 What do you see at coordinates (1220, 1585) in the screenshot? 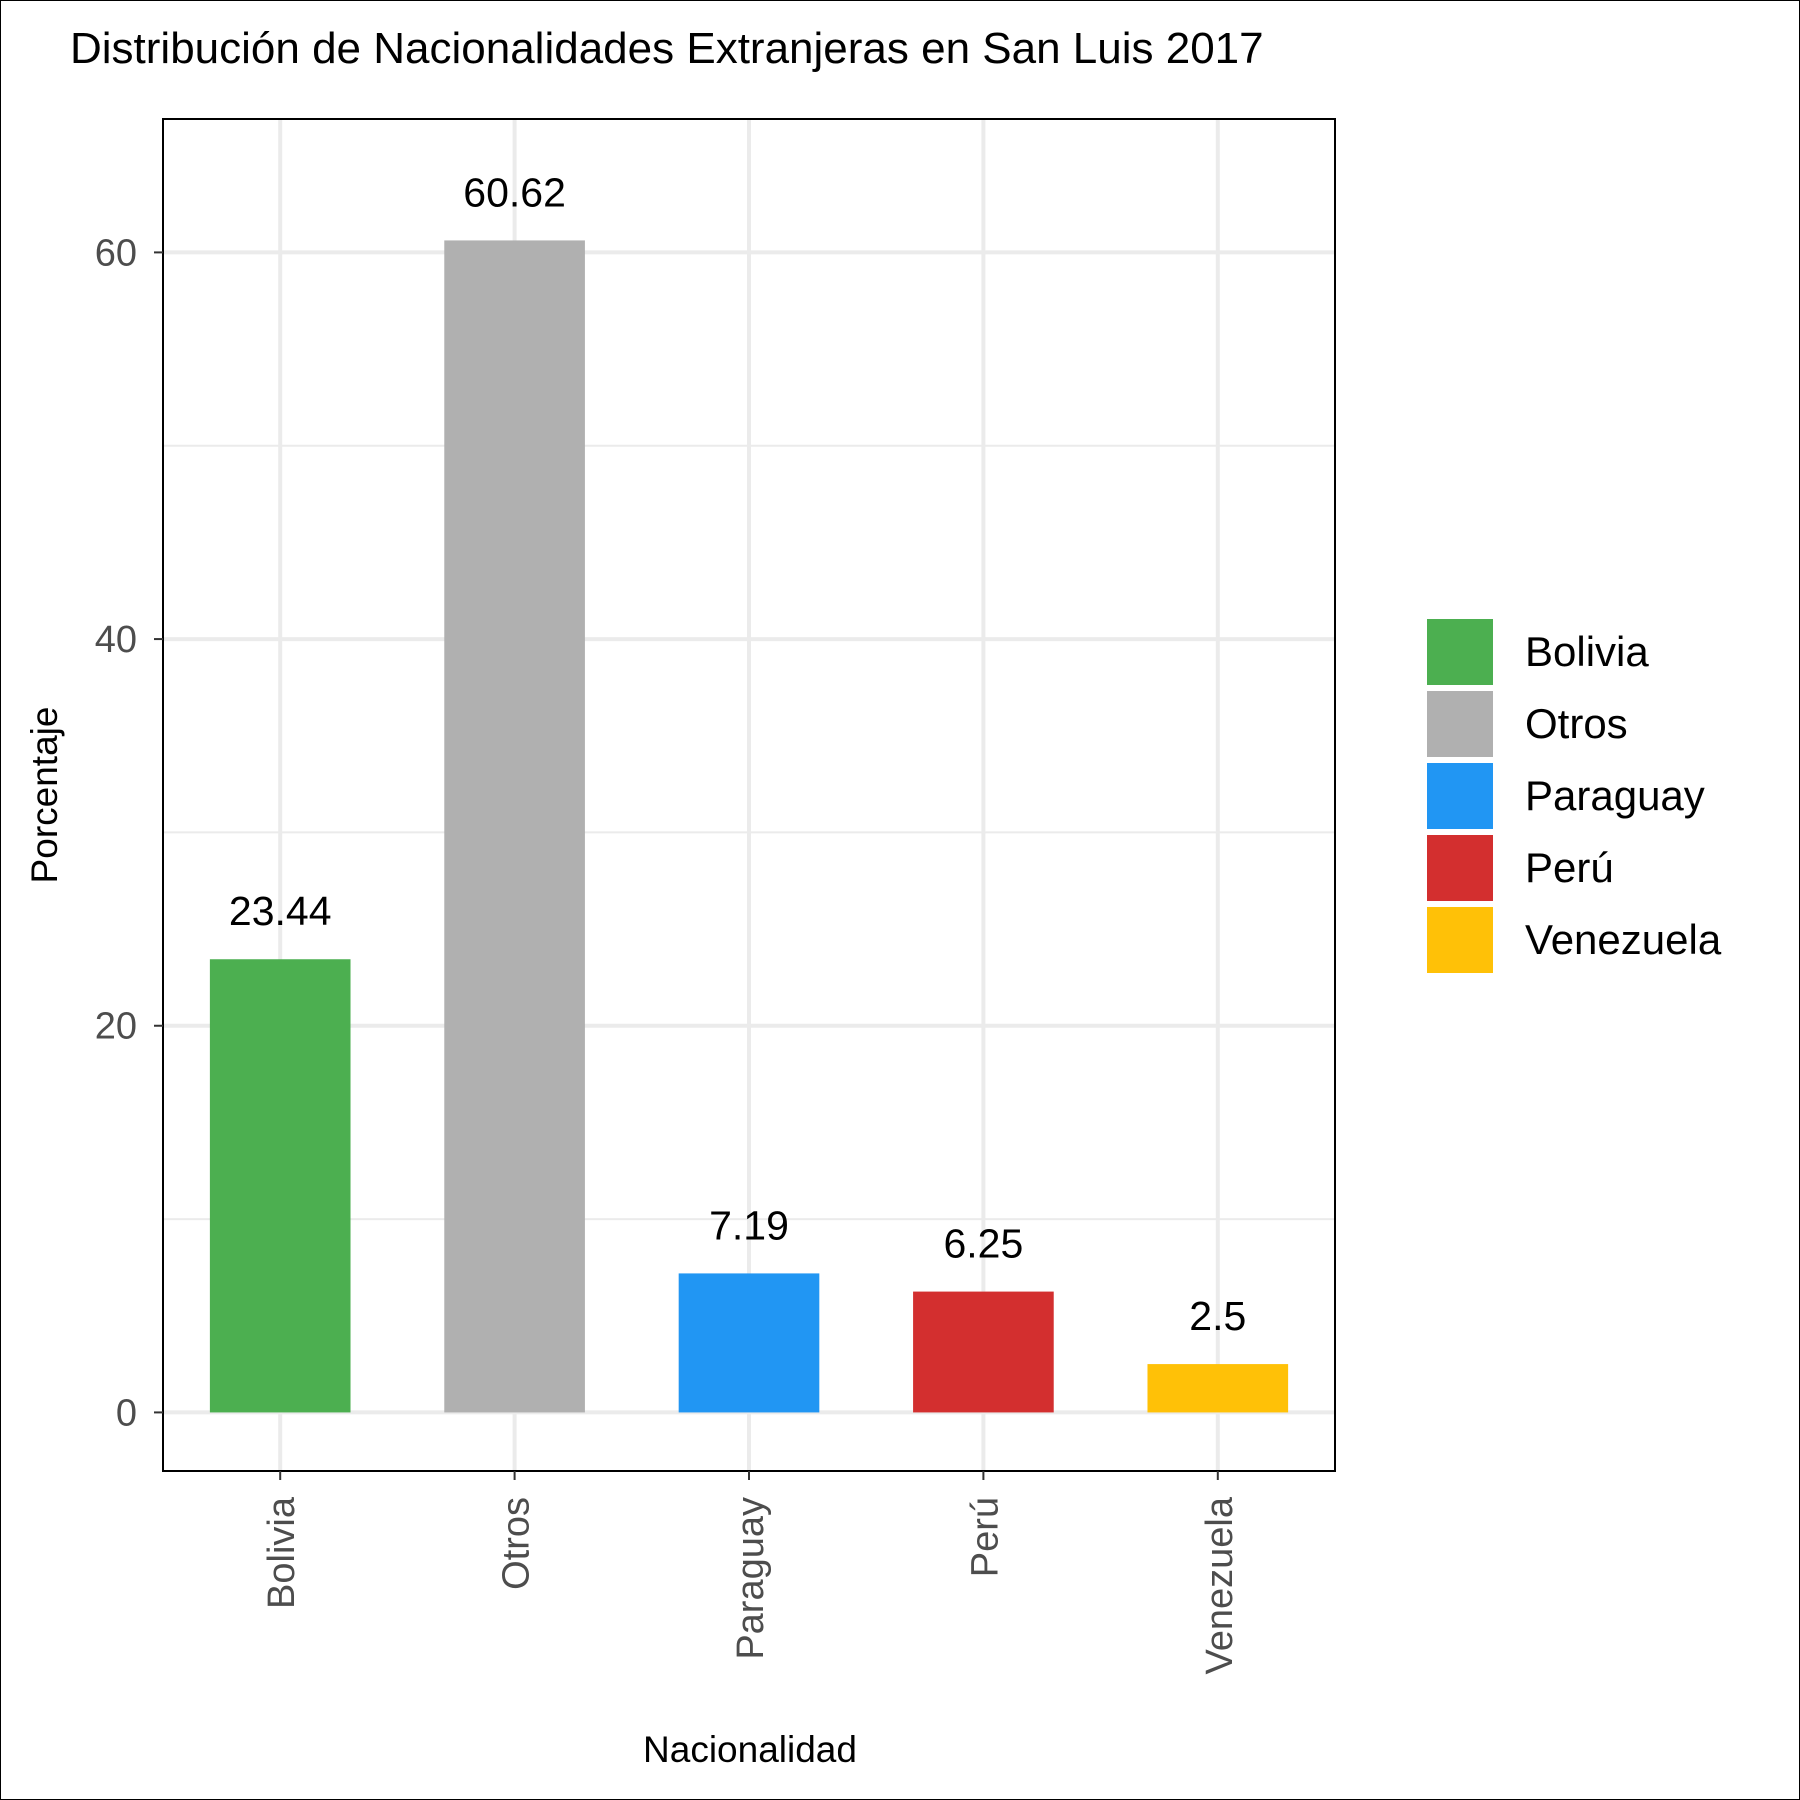
I see `x-tick-label: Venezuela` at bounding box center [1220, 1585].